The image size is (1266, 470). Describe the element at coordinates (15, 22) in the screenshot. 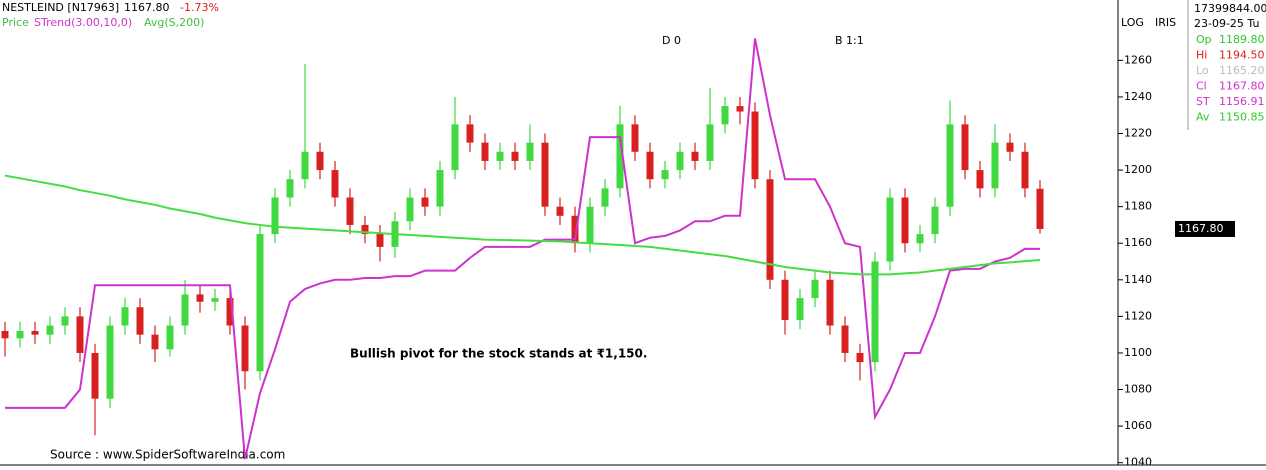

I see `legend-entry: Price` at that location.